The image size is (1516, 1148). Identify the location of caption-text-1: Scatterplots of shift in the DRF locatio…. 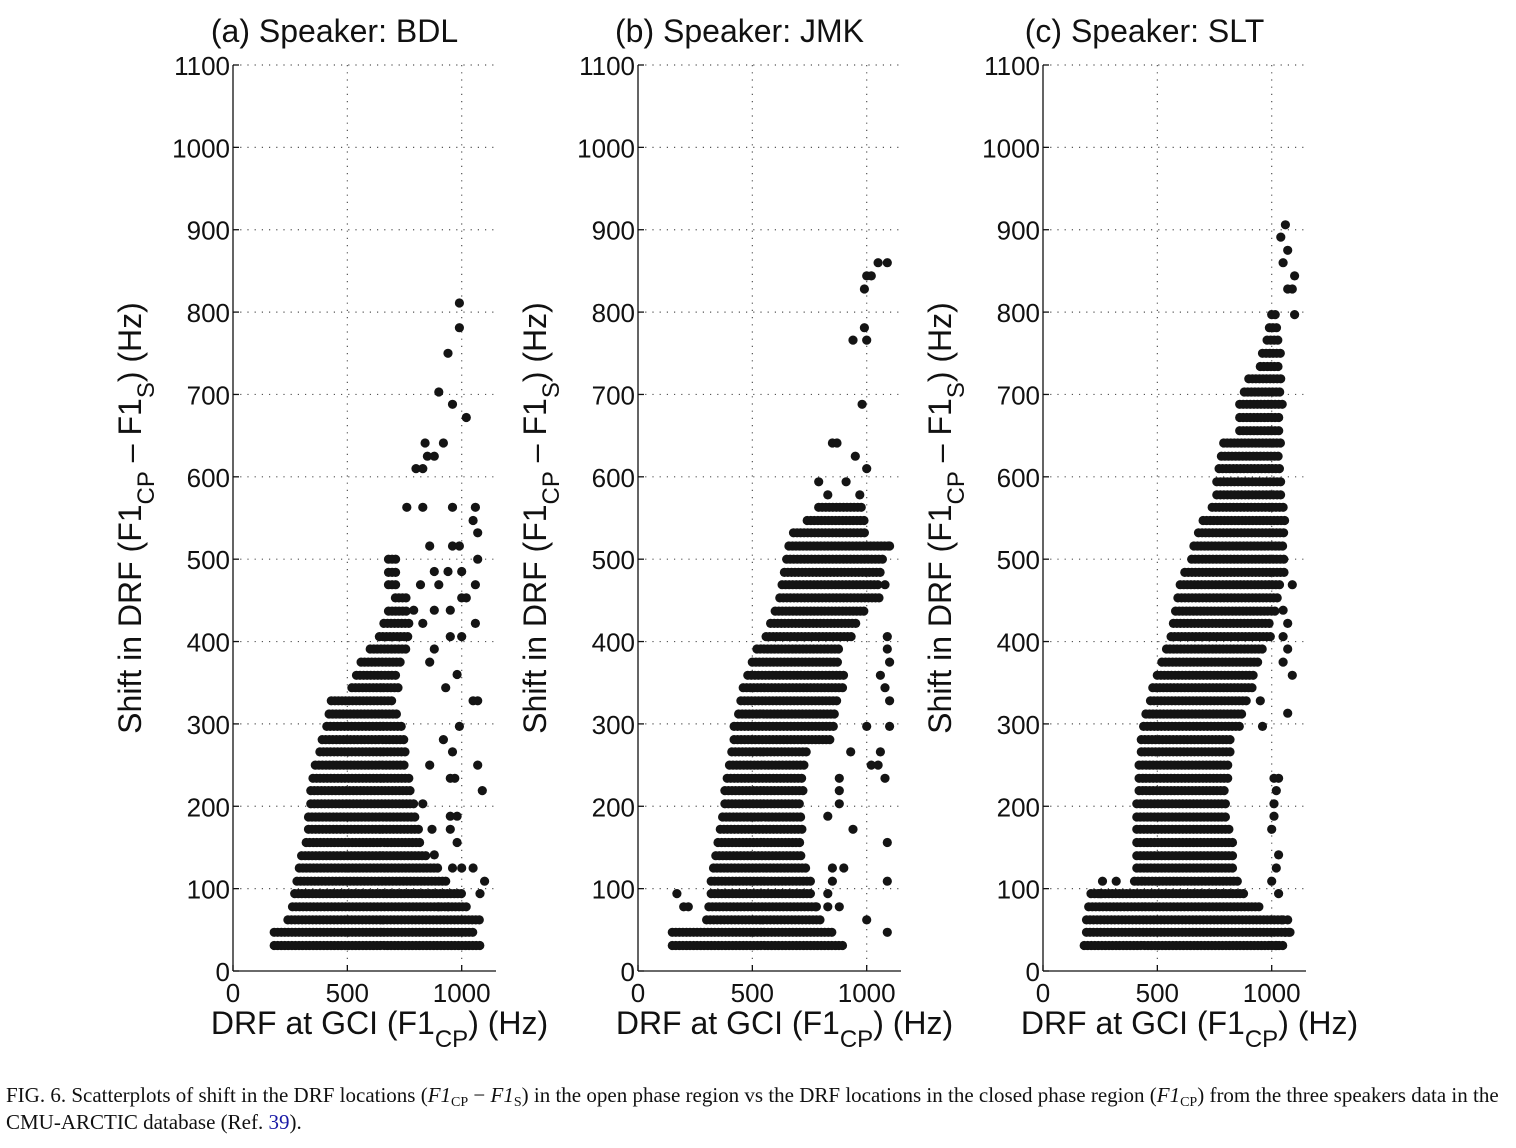
(247, 1095).